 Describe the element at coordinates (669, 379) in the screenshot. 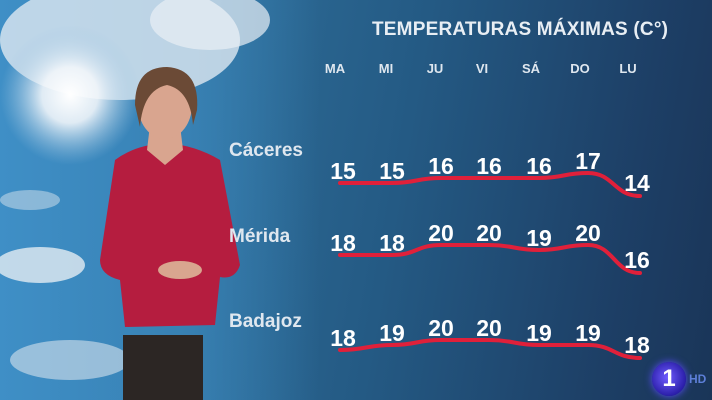

I see `channel-logo: 1` at that location.